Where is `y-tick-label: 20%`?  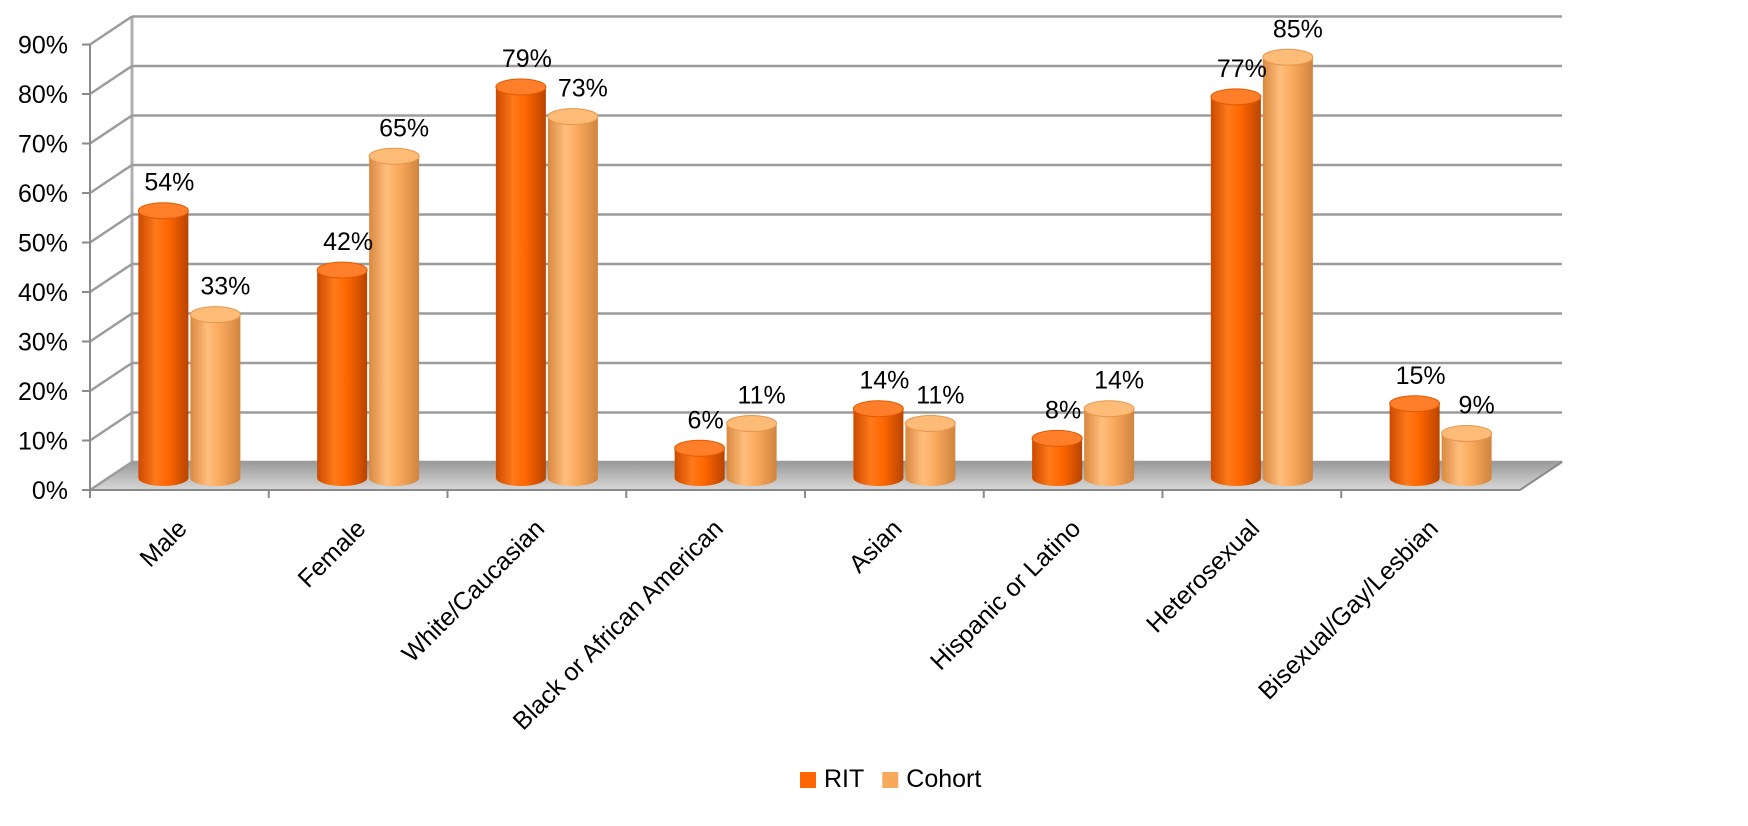
y-tick-label: 20% is located at coordinates (43, 392).